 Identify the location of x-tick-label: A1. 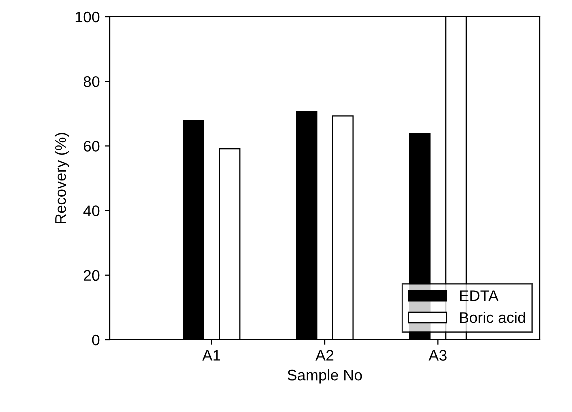
(211, 355).